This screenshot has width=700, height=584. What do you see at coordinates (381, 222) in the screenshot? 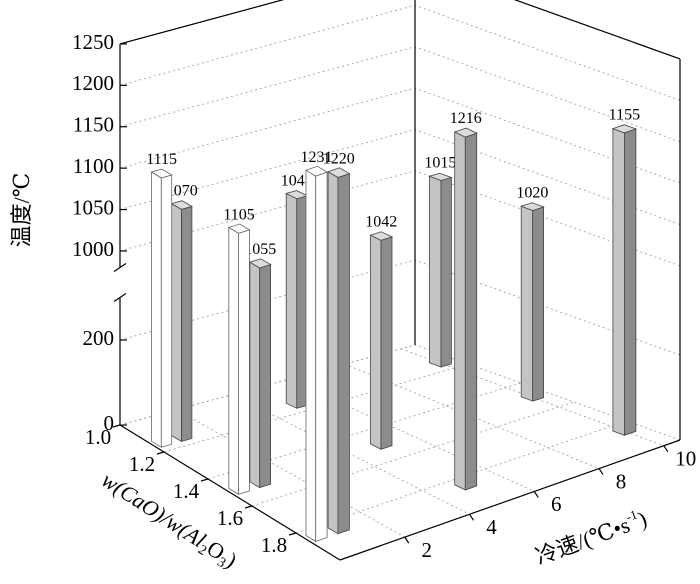
I see `value-label: 1042` at bounding box center [381, 222].